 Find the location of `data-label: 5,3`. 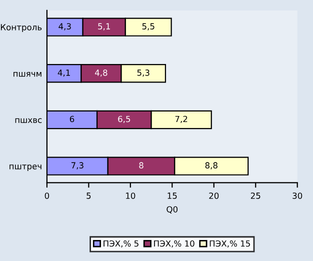

data-label: 5,3 is located at coordinates (143, 73).